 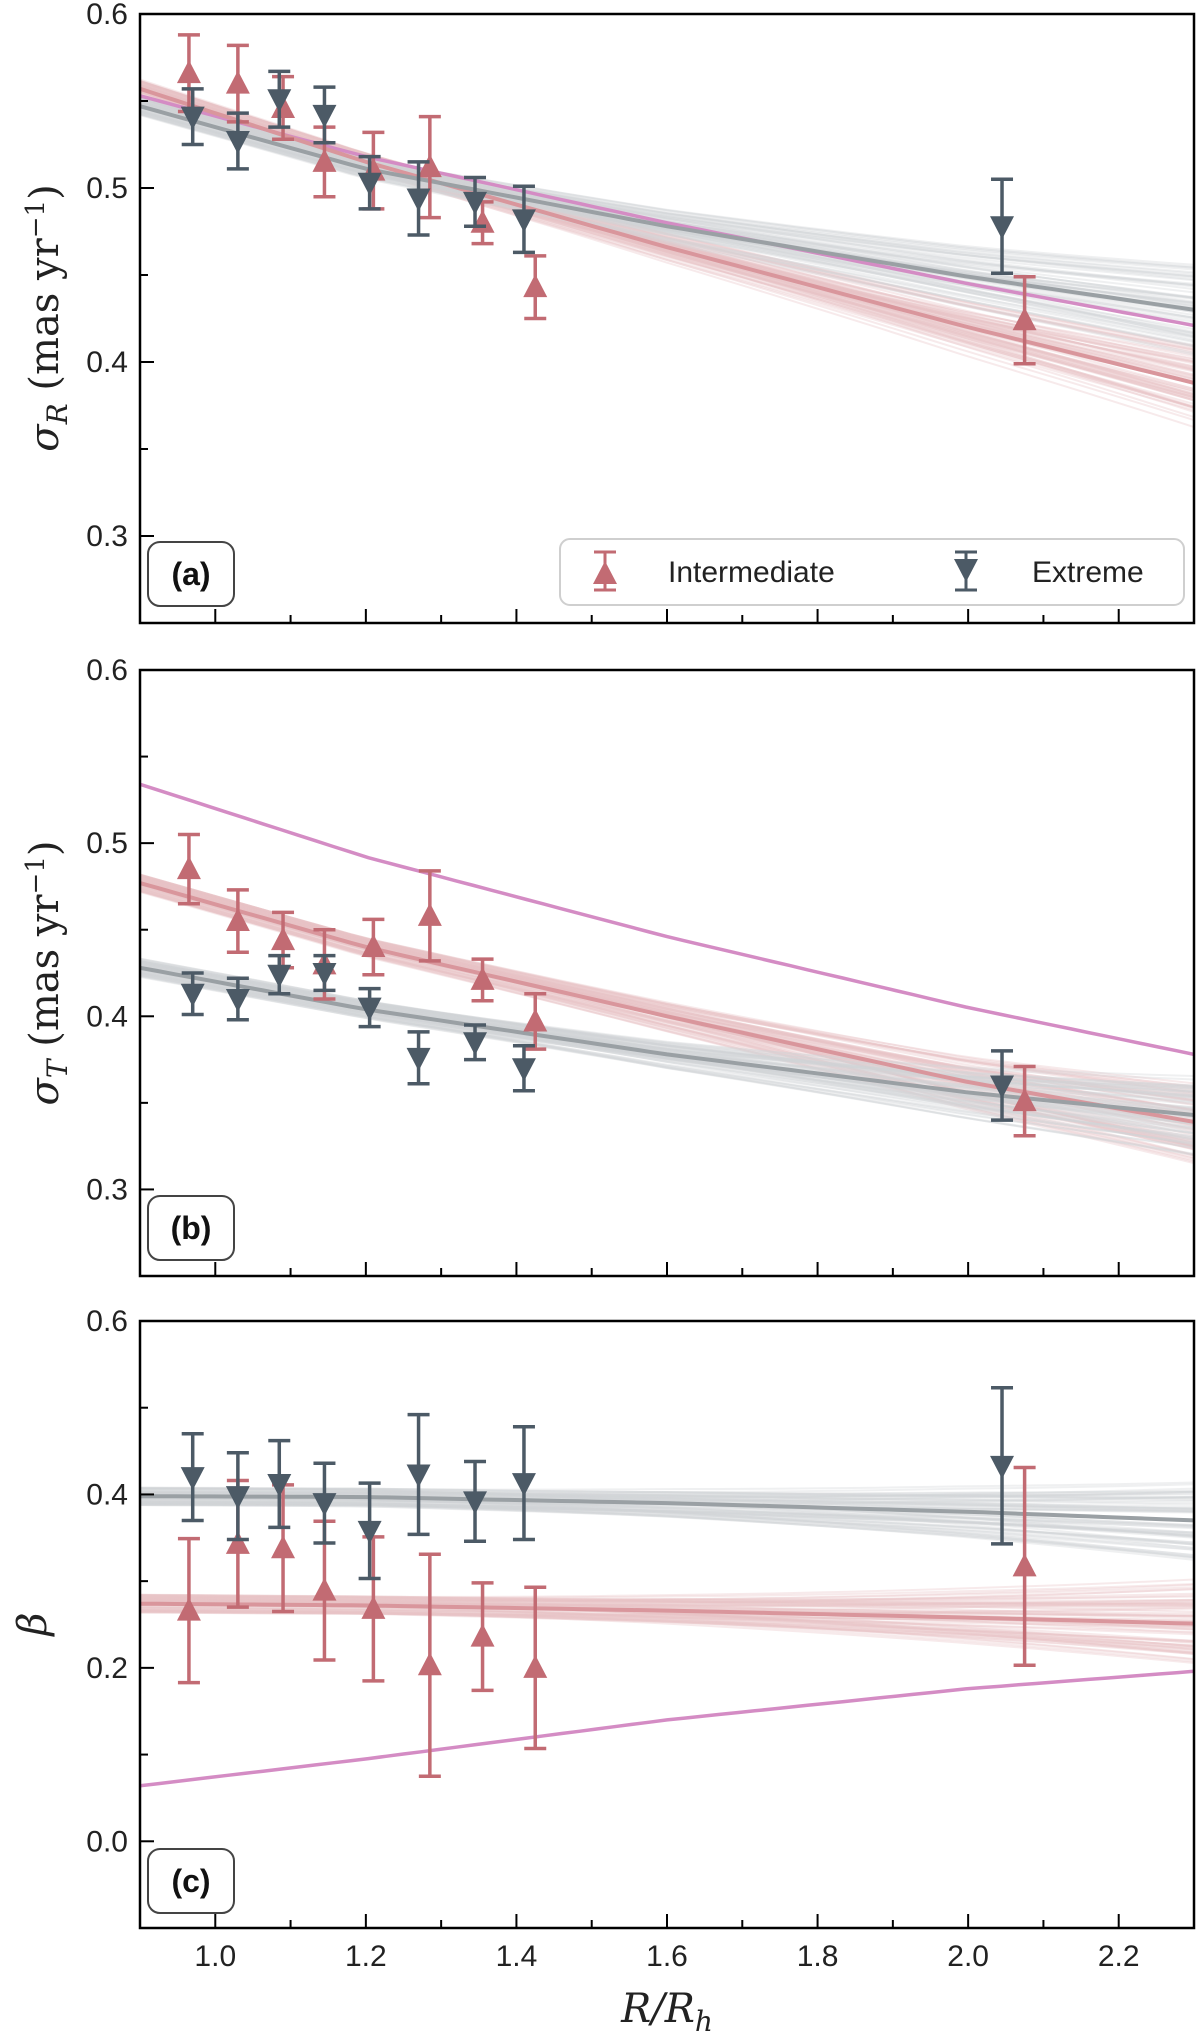 What do you see at coordinates (215, 1956) in the screenshot?
I see `x-tick-label: 1.0` at bounding box center [215, 1956].